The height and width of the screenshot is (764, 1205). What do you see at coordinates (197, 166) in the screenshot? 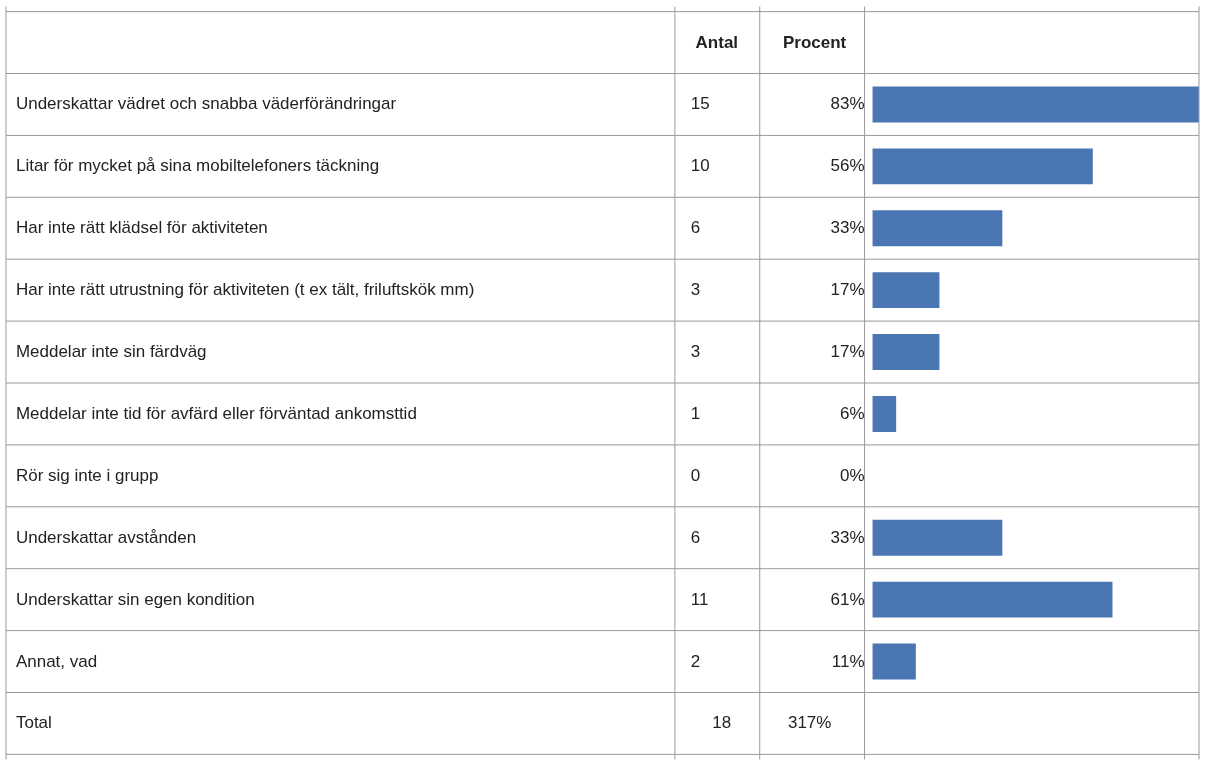
I see `y-tick-label: Litar för mycket på sina mobiltelefoners täckning` at bounding box center [197, 166].